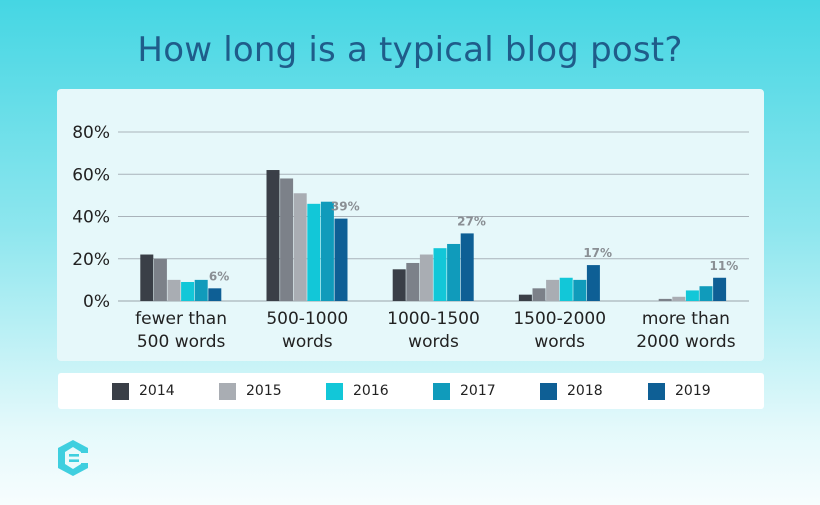 The width and height of the screenshot is (820, 505). What do you see at coordinates (181, 342) in the screenshot?
I see `x-tick-label: 500 words` at bounding box center [181, 342].